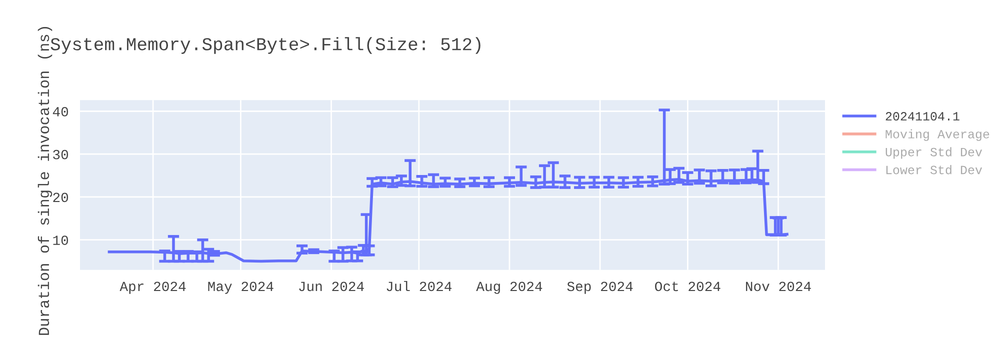 The image size is (1000, 350). I want to click on x-tick-label: Jun 2024, so click(331, 287).